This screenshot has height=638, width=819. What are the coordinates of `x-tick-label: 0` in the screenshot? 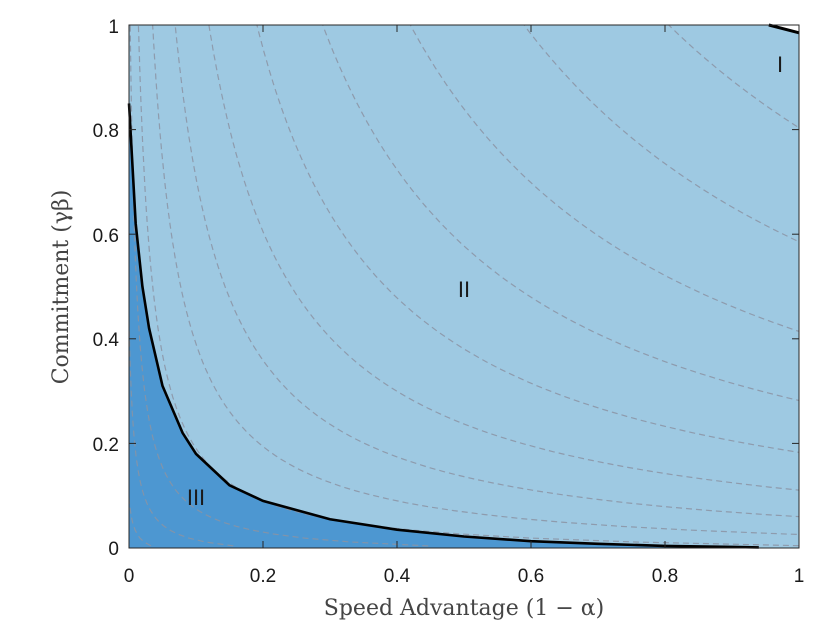 It's located at (129, 576).